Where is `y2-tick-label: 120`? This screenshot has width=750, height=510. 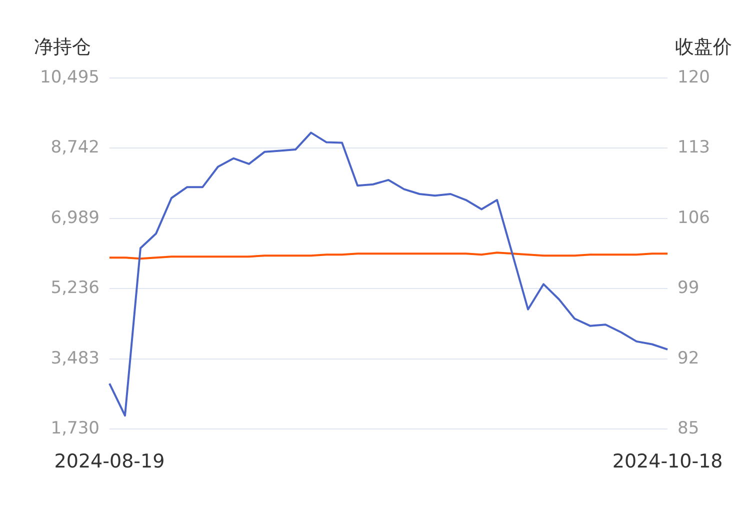 y2-tick-label: 120 is located at coordinates (694, 77).